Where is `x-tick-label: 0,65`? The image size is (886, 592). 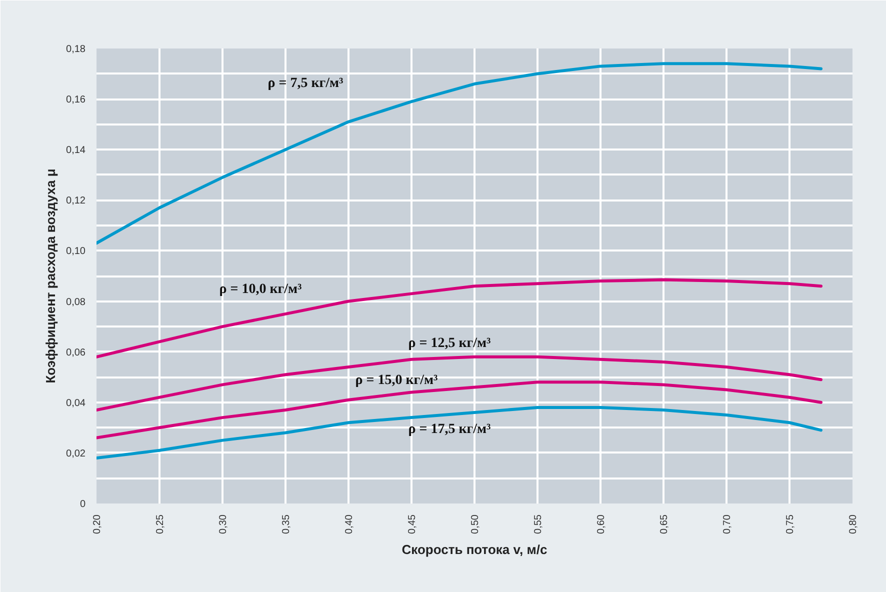 x-tick-label: 0,65 is located at coordinates (664, 524).